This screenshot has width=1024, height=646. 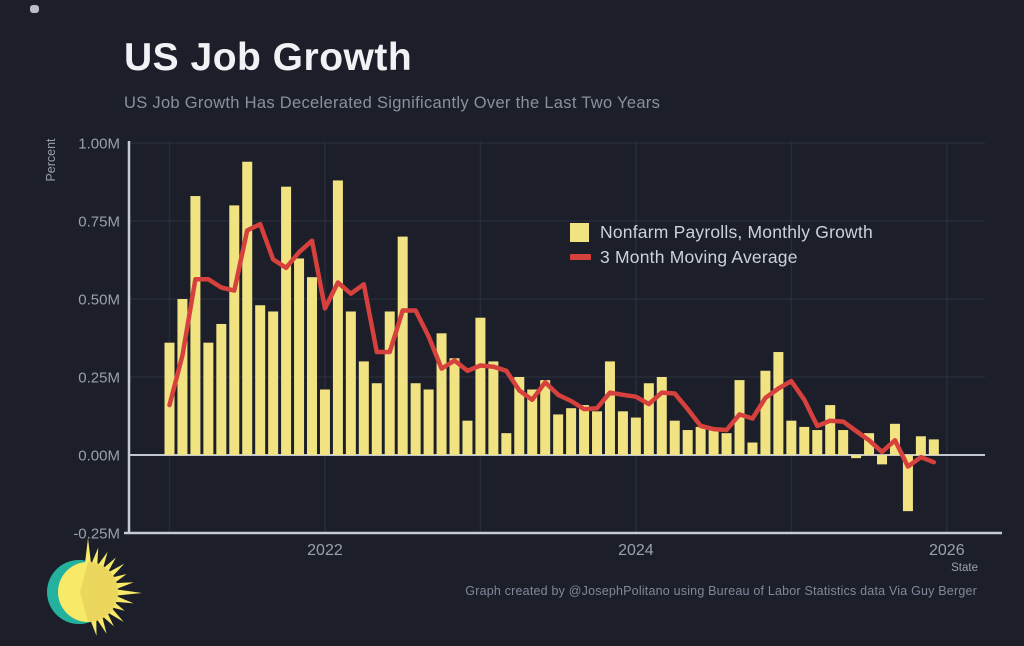 I want to click on page-title: US Job Growth, so click(x=268, y=57).